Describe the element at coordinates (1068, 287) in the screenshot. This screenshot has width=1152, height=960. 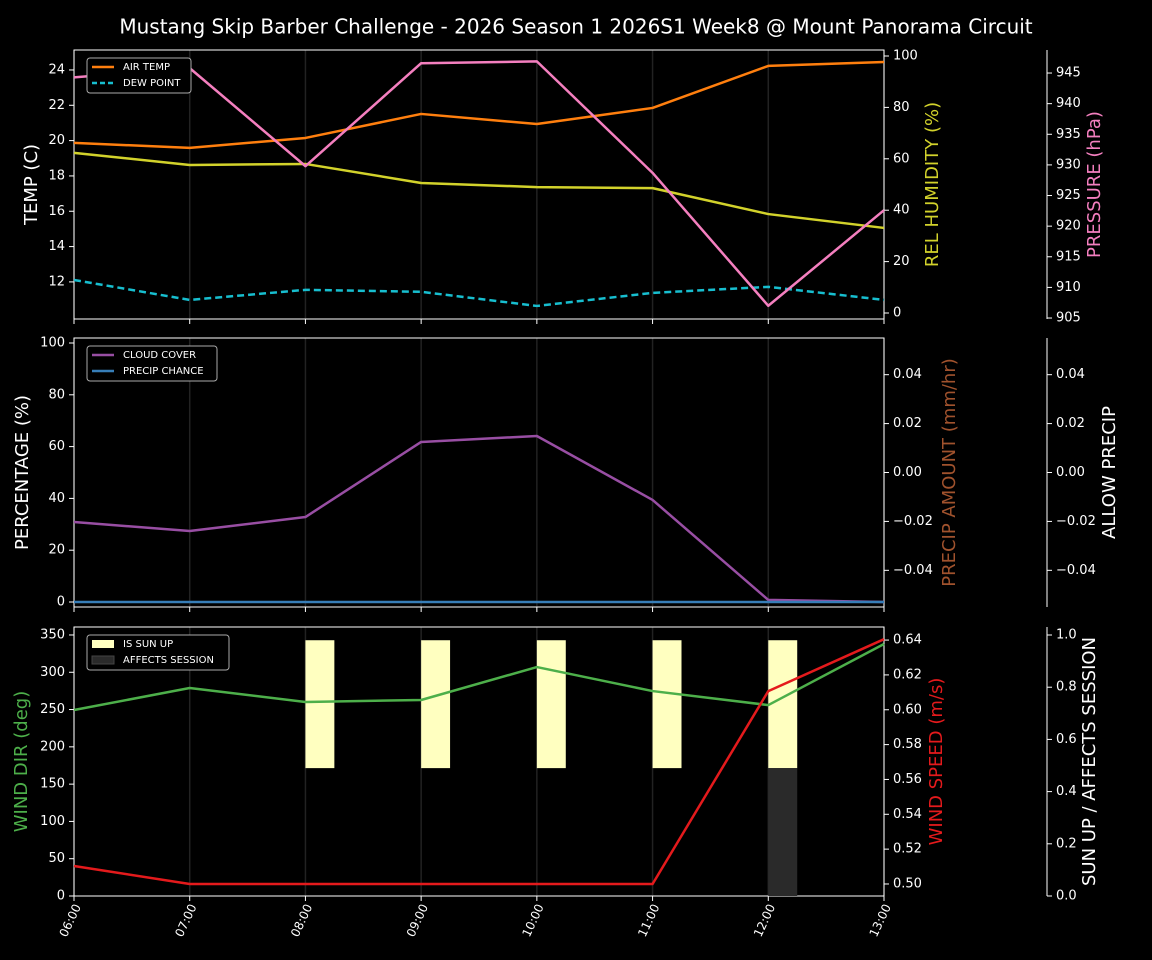
I see `y3-tick-label: 910` at that location.